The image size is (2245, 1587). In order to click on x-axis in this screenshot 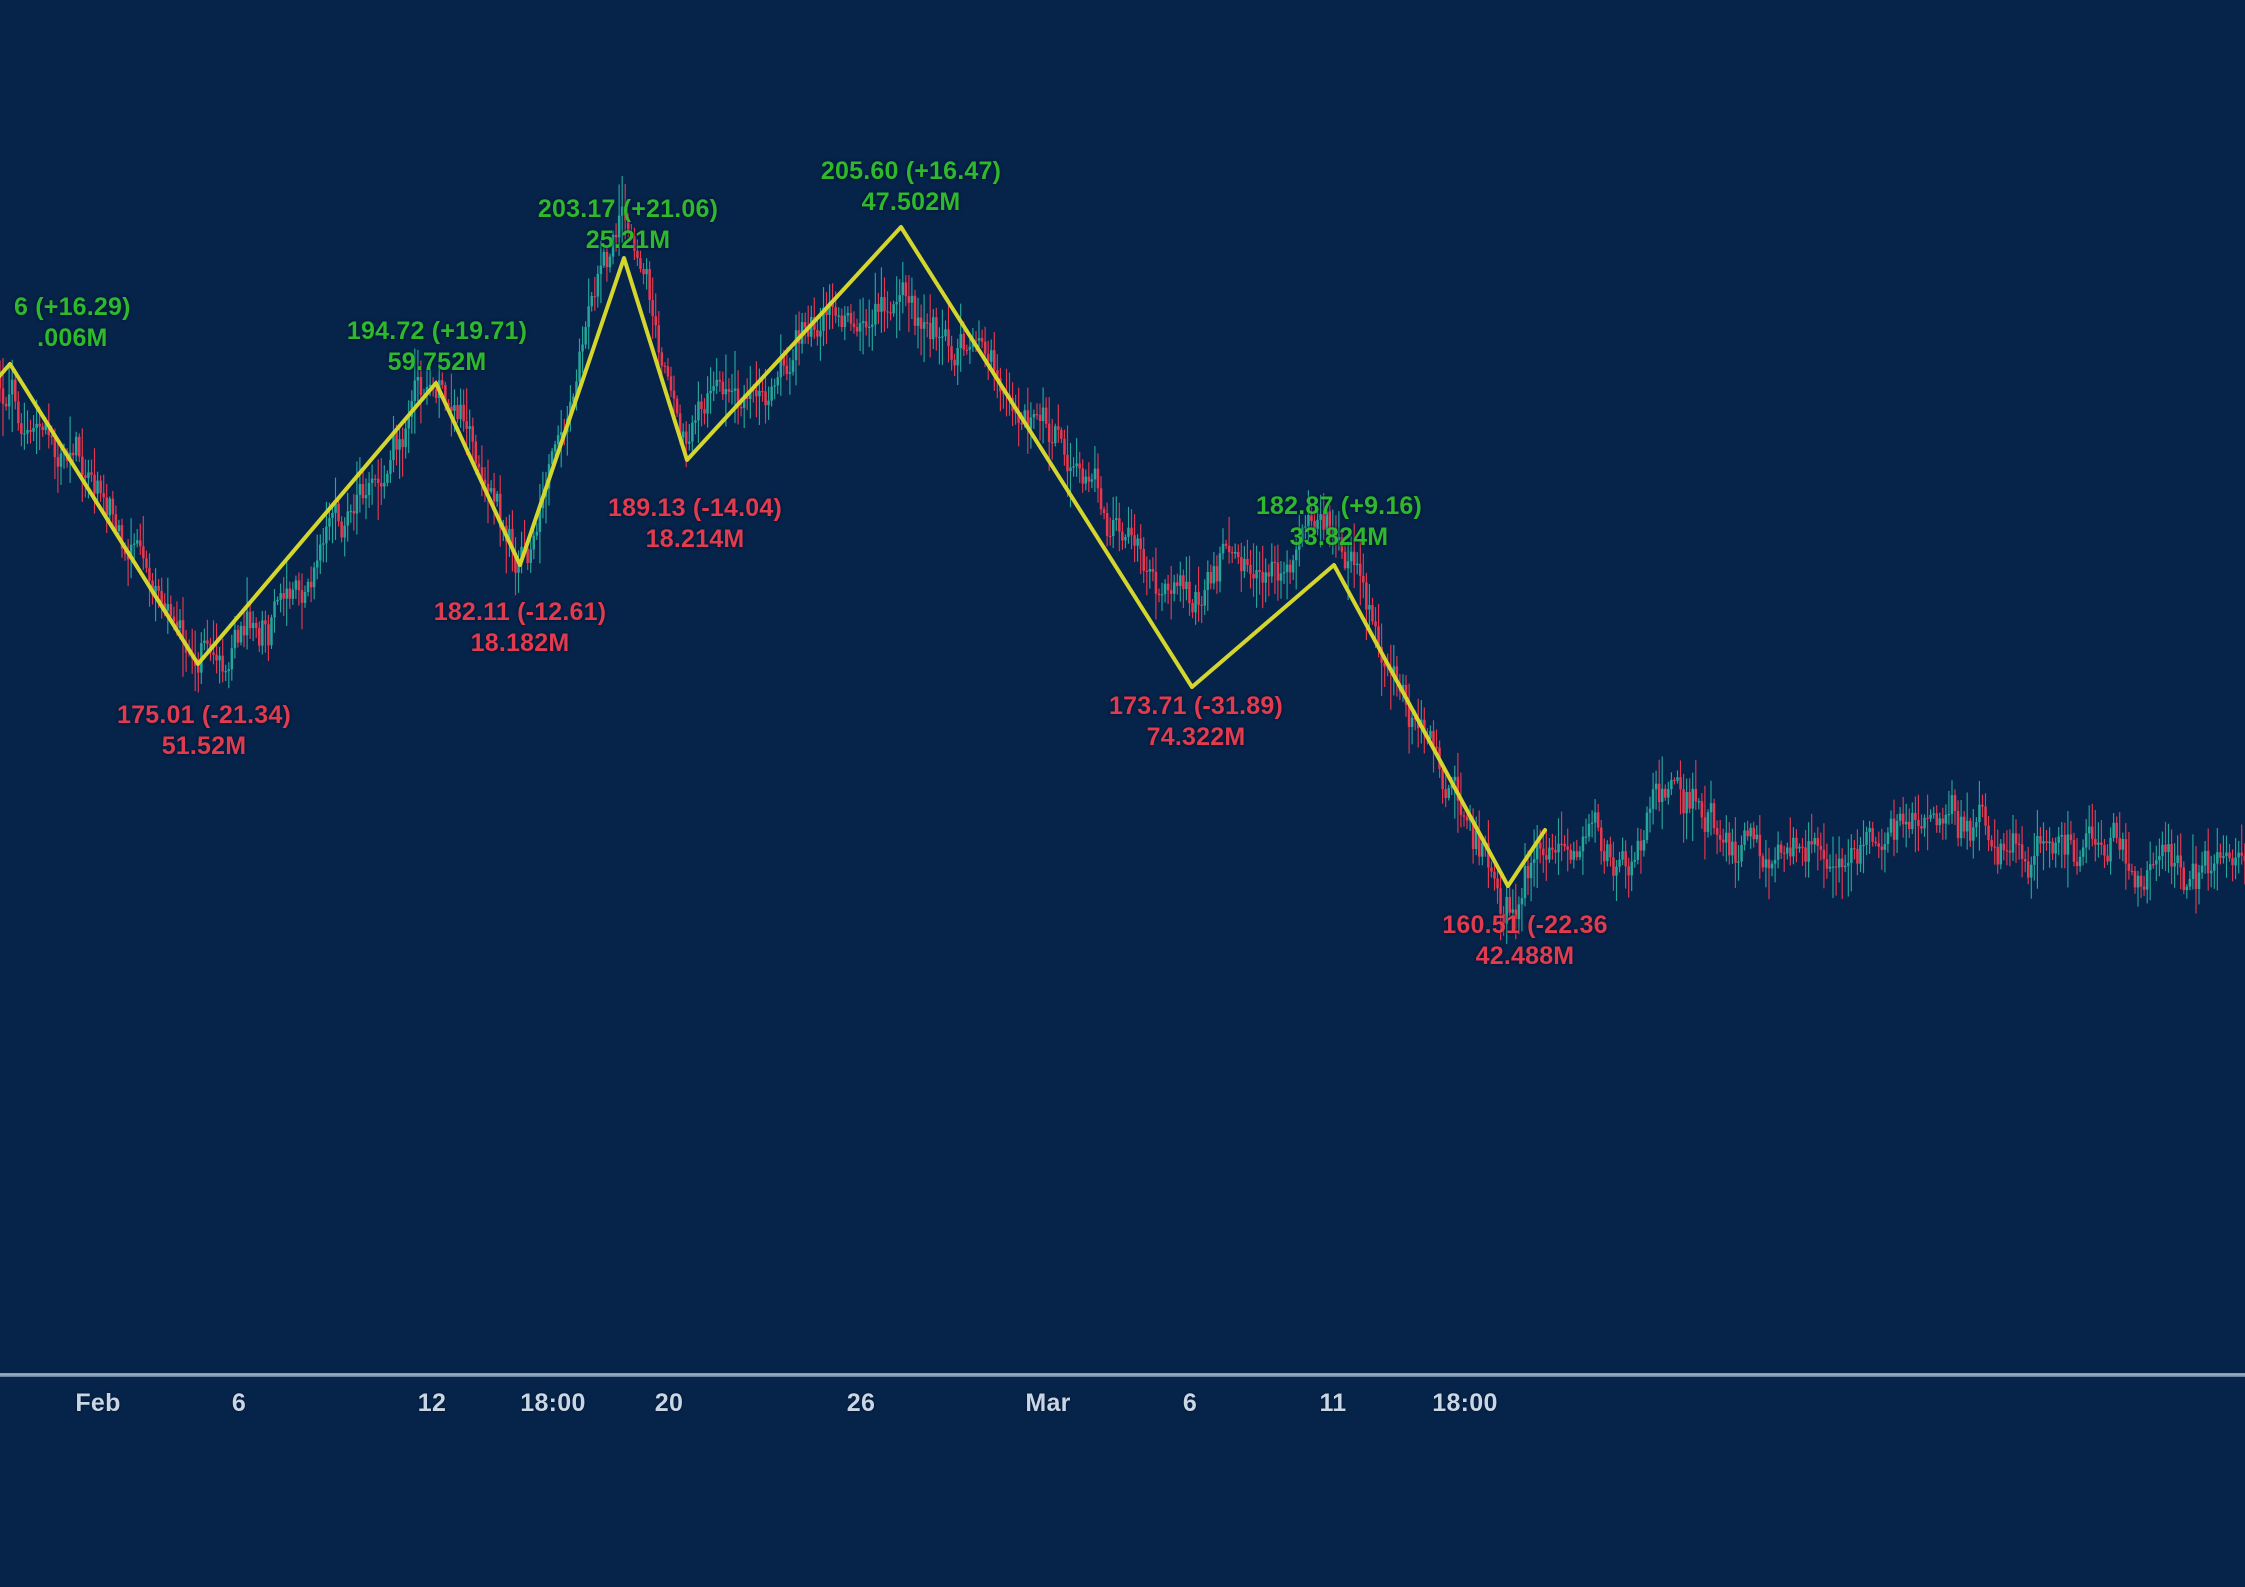, I will do `click(1122, 1482)`.